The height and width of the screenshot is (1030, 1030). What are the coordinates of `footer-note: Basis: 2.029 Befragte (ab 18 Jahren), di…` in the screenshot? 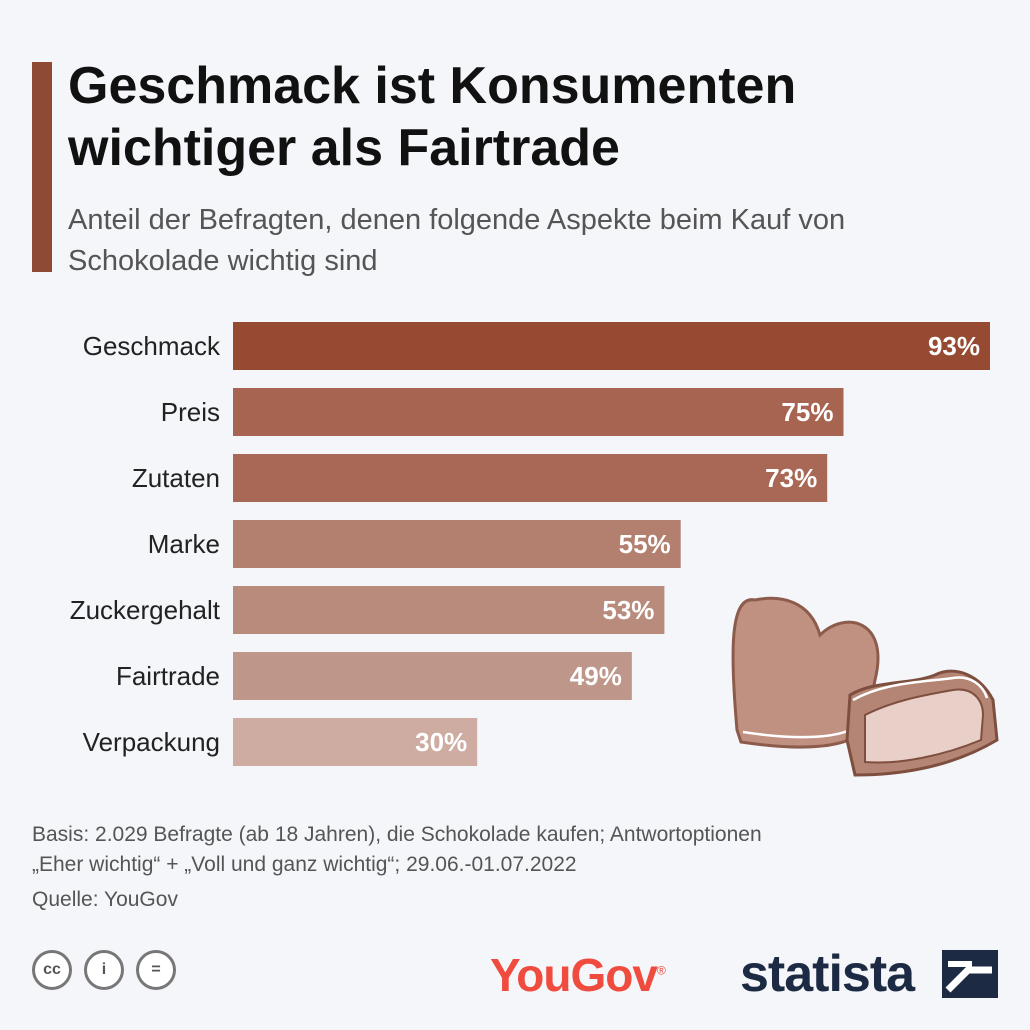 It's located at (512, 850).